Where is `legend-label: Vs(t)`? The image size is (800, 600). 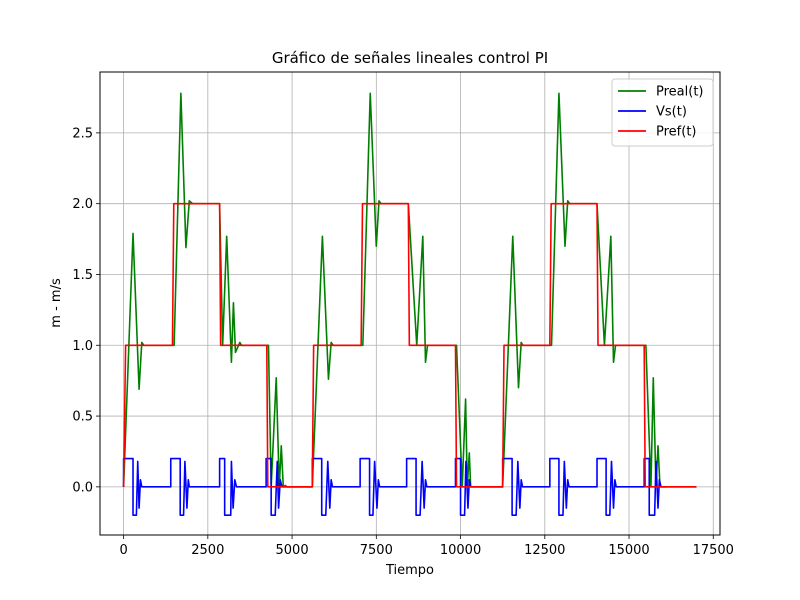 legend-label: Vs(t) is located at coordinates (671, 112).